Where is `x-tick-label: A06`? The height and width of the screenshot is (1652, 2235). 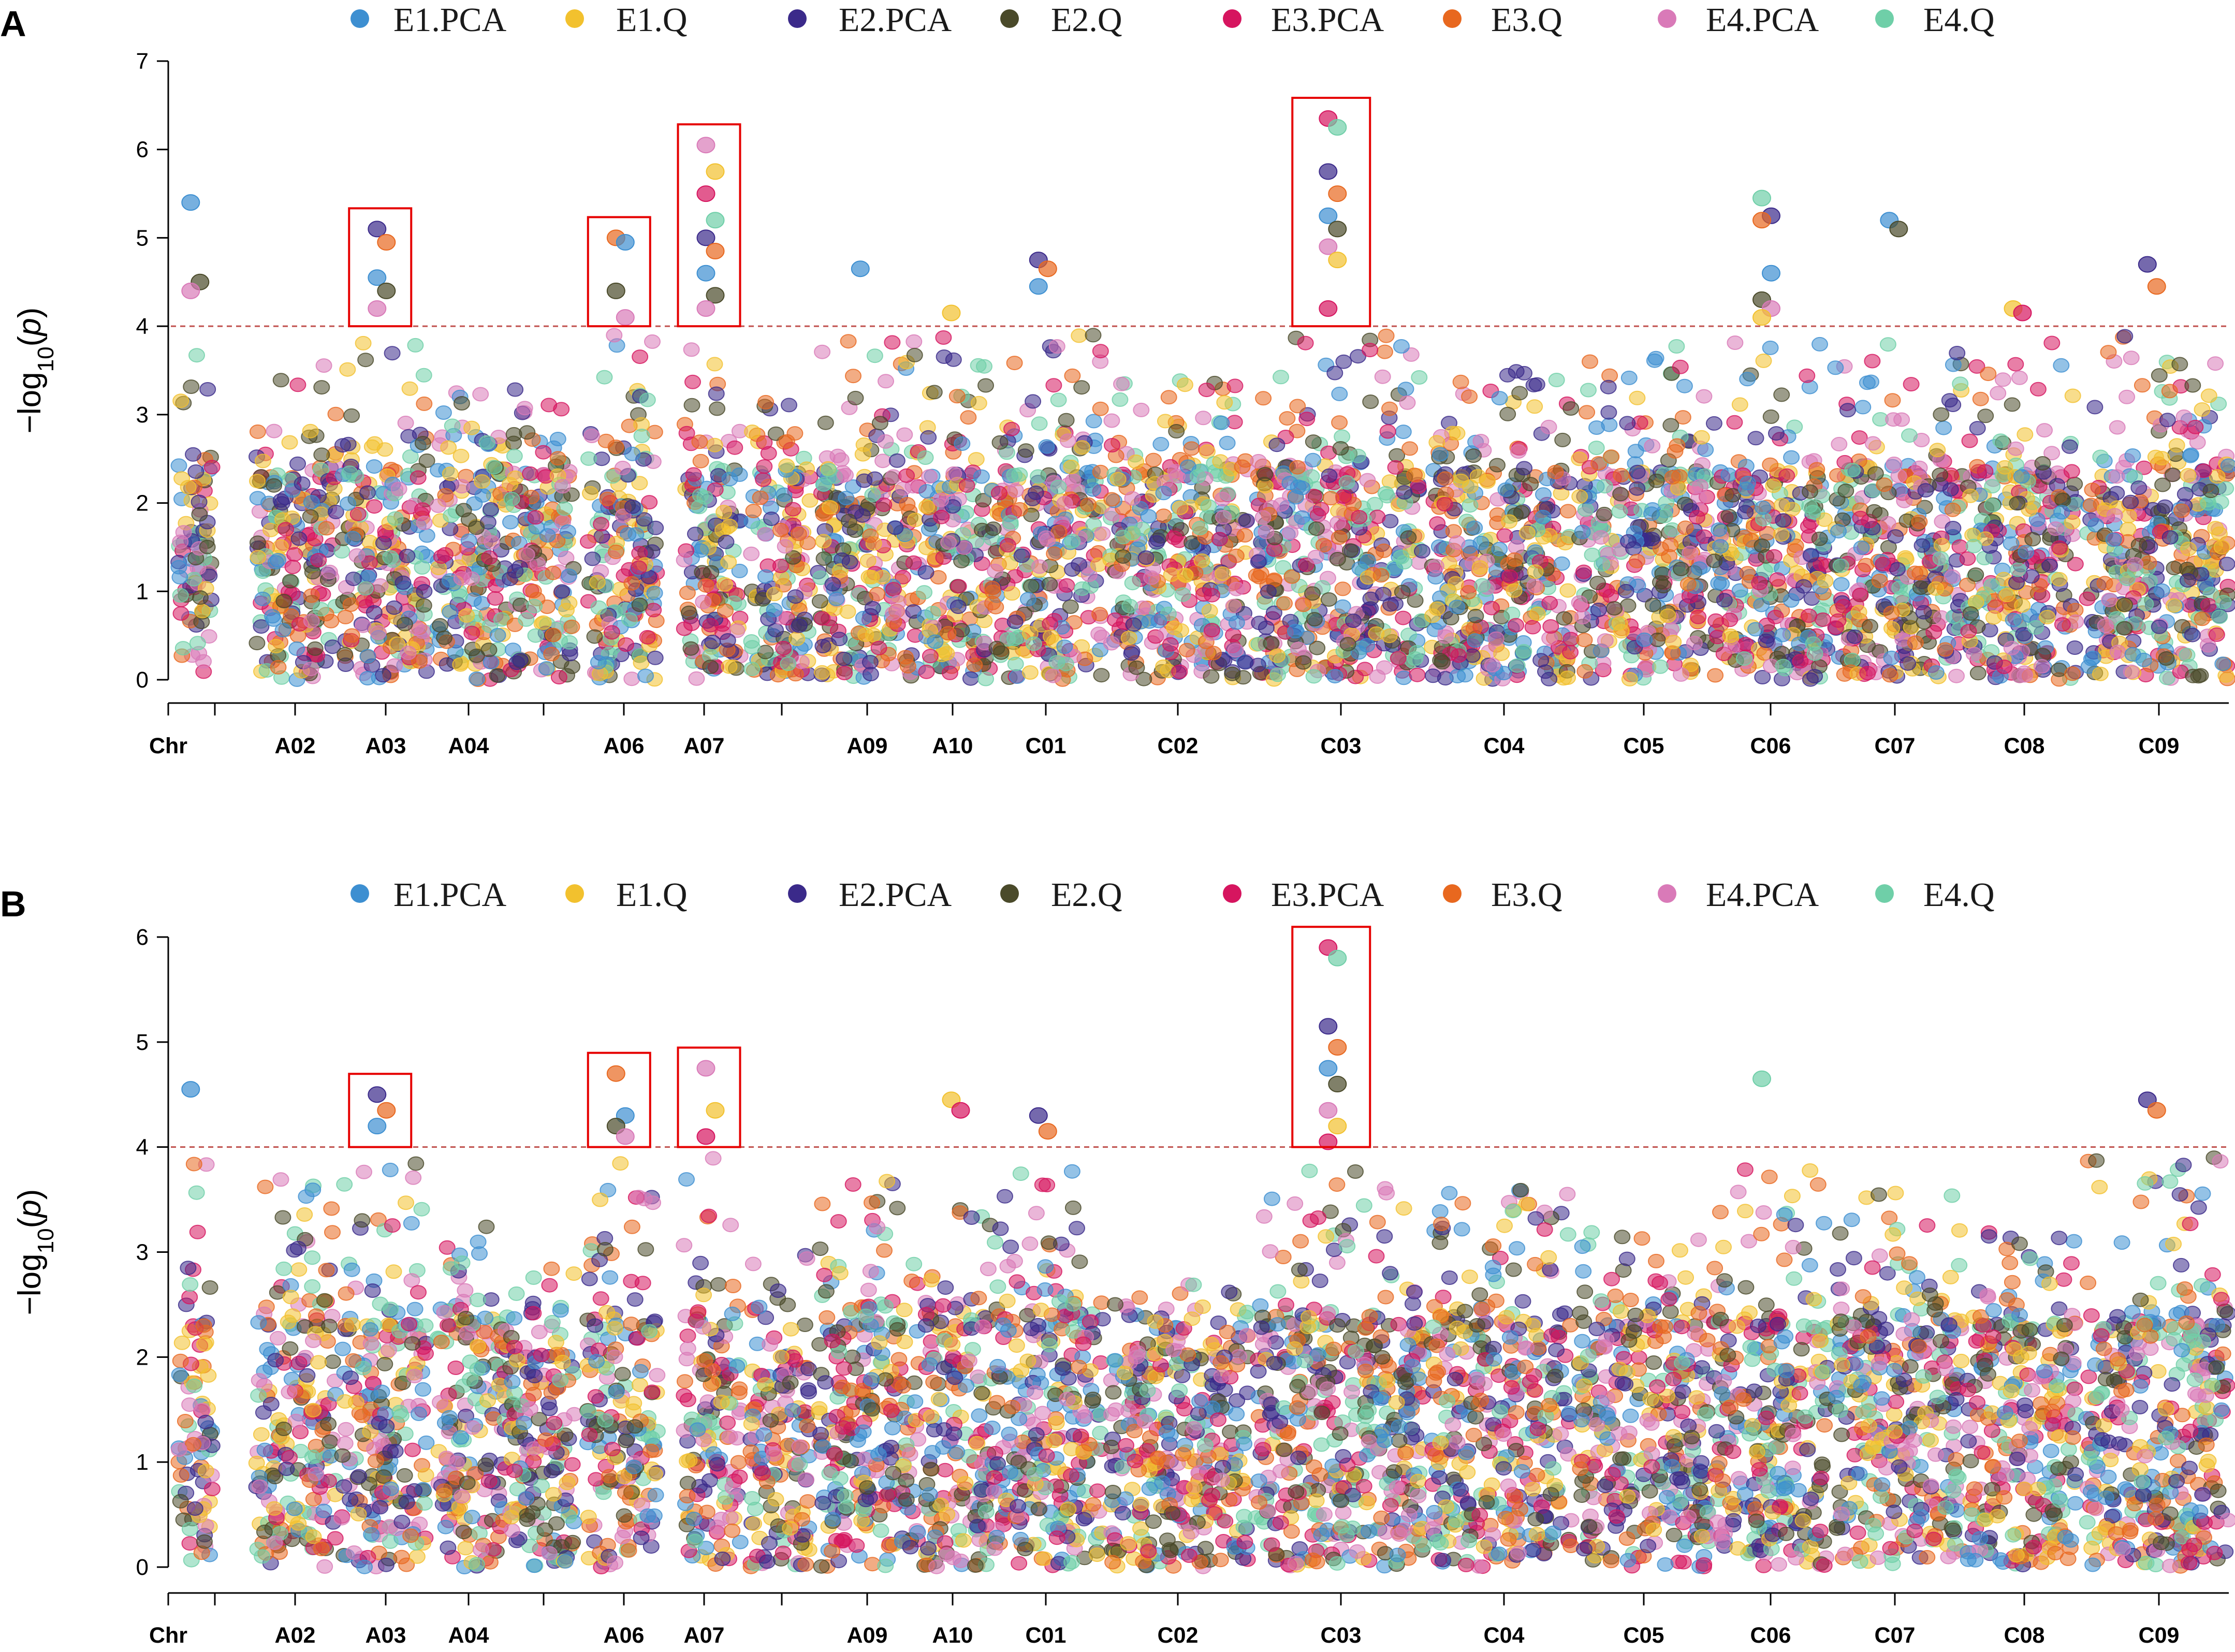 x-tick-label: A06 is located at coordinates (624, 746).